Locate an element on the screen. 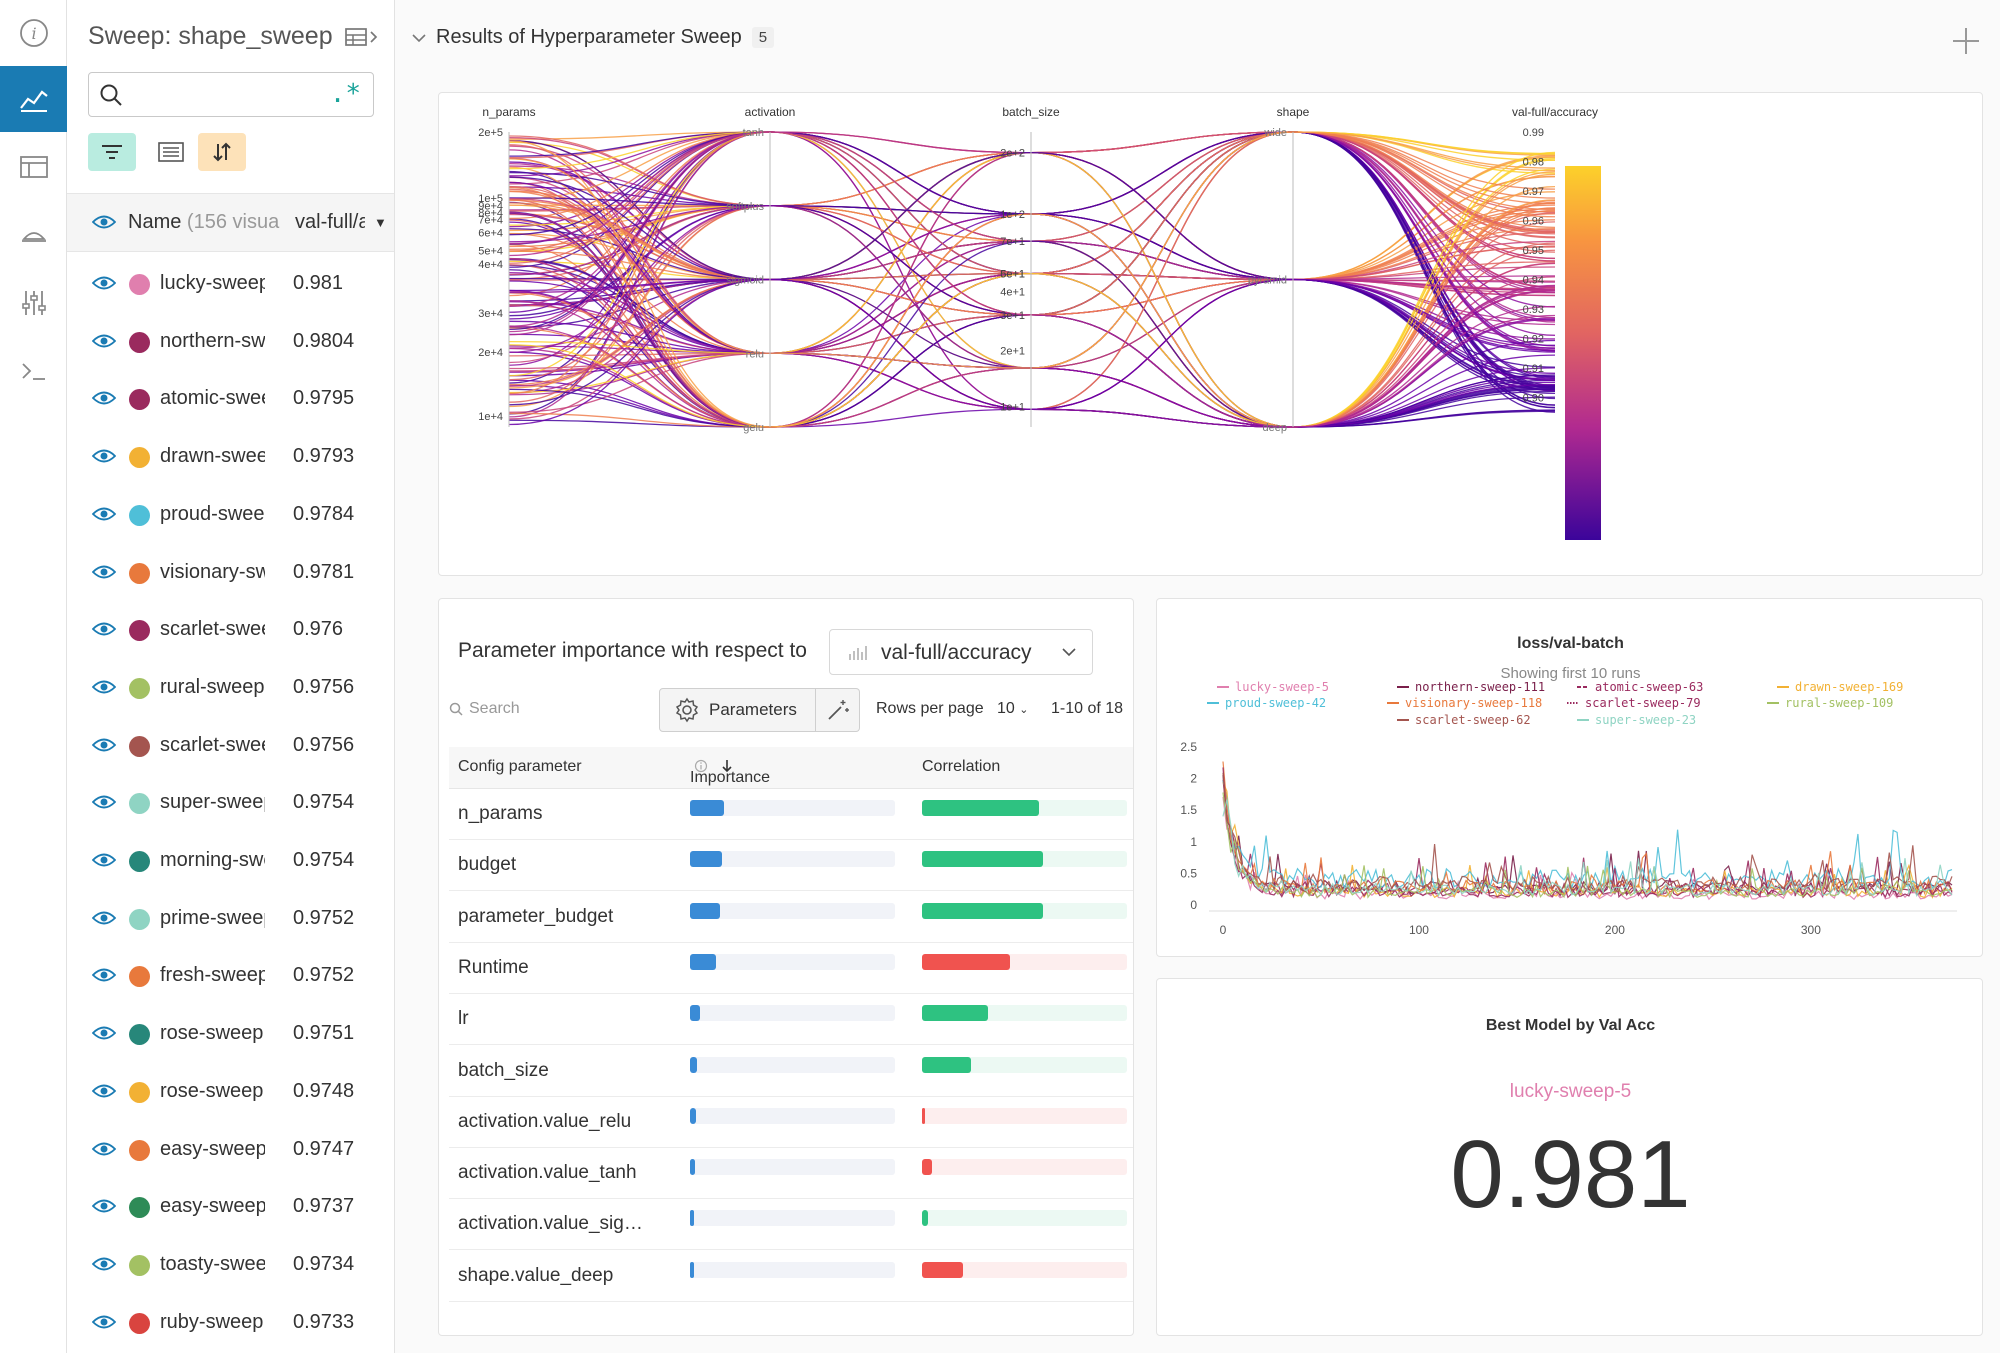  run-row: scarlet-sweep-62 0.9756 is located at coordinates (230, 746).